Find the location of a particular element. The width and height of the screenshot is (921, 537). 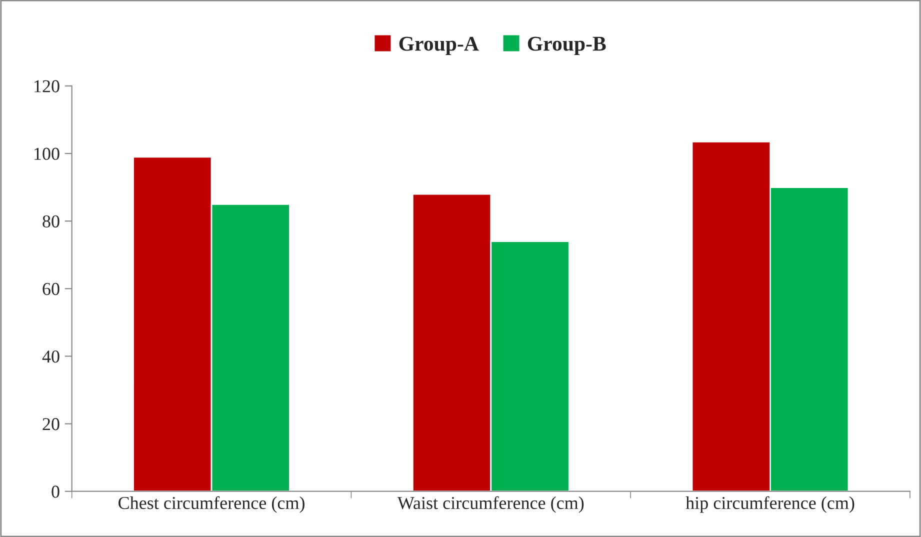

x-tick-label: Chest circumference (cm) is located at coordinates (211, 504).